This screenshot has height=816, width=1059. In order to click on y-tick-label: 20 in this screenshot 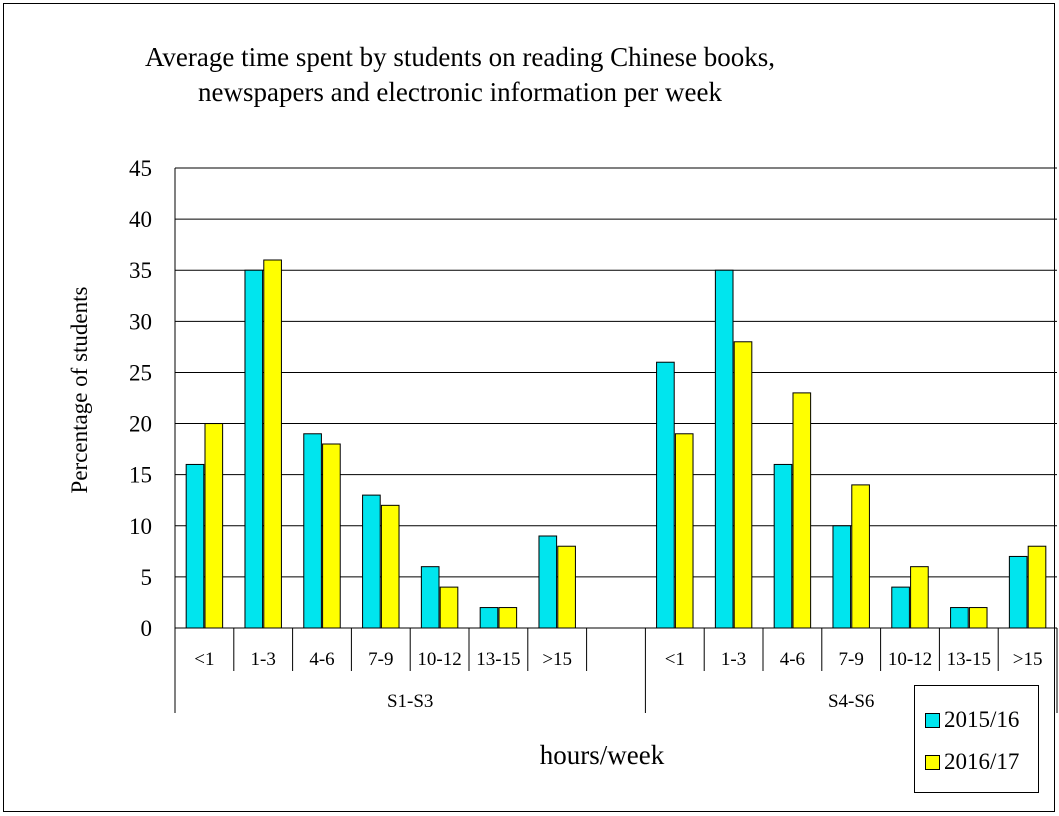, I will do `click(140, 424)`.